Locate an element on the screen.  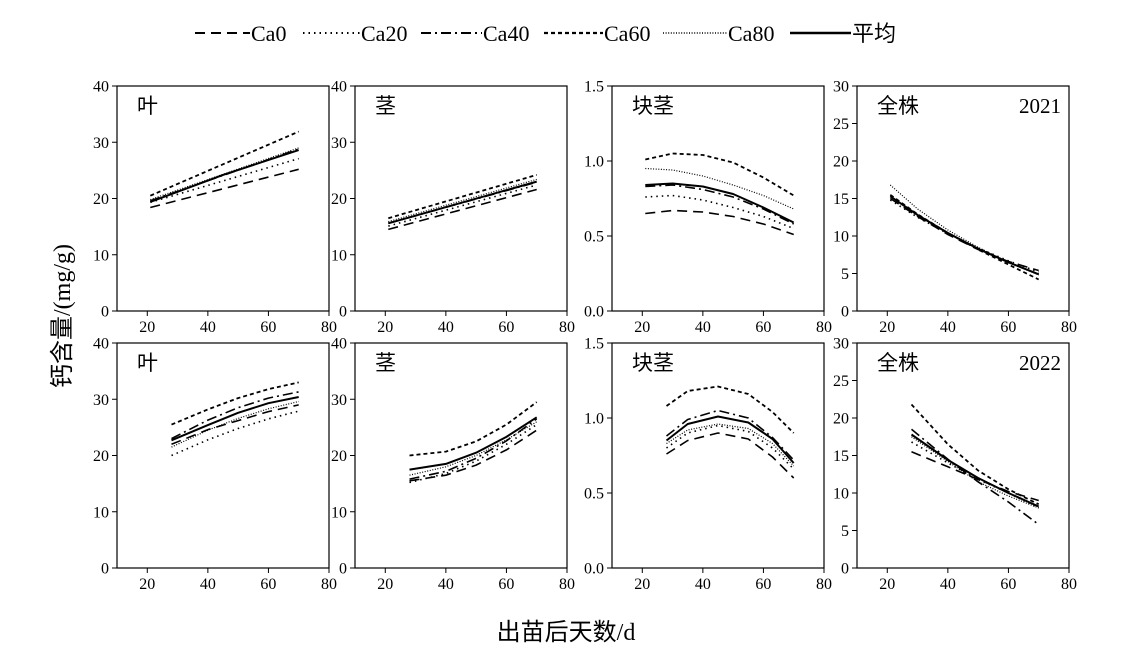
series-line-ca20-leaf-2022 is located at coordinates (235, 433).